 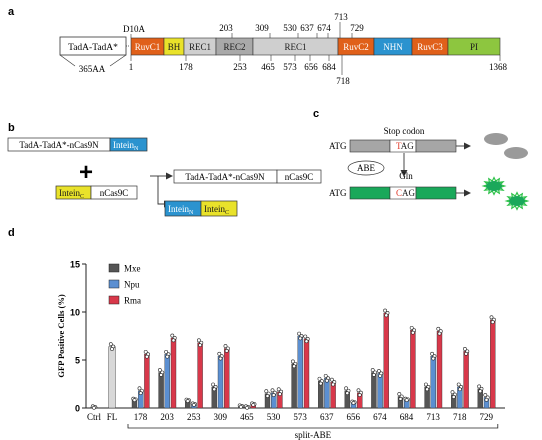 I want to click on x-tick-label: 718, so click(x=460, y=417).